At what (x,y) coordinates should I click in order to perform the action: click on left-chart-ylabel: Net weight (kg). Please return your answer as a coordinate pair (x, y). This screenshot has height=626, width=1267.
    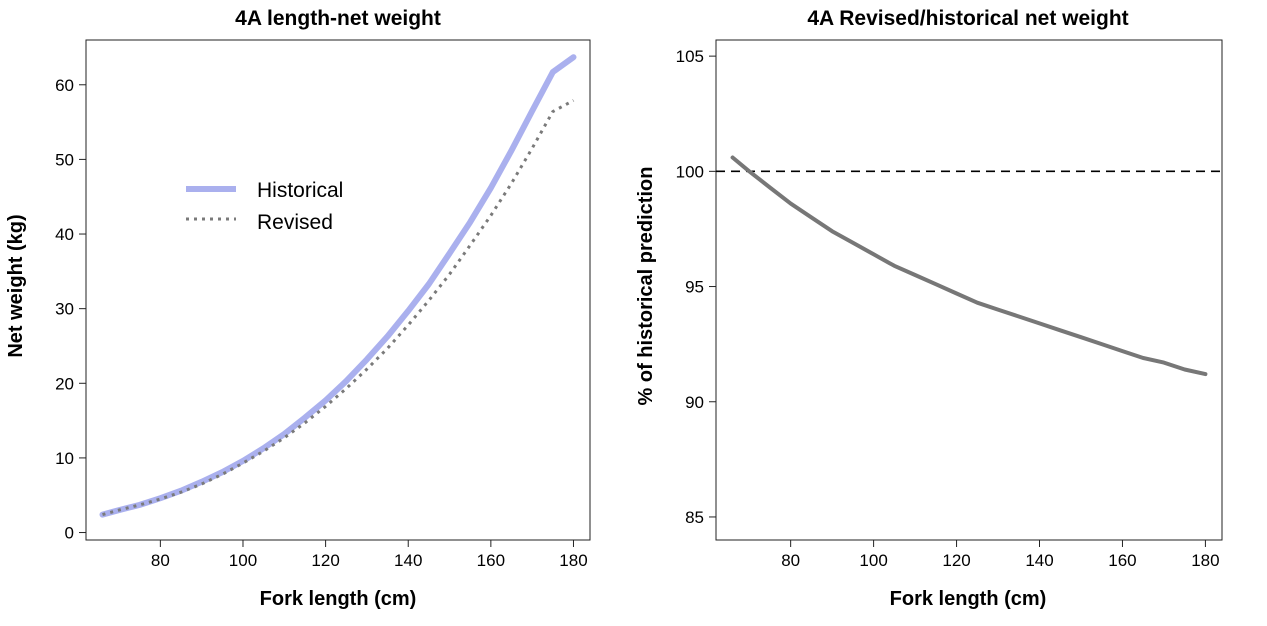
    Looking at the image, I should click on (16, 285).